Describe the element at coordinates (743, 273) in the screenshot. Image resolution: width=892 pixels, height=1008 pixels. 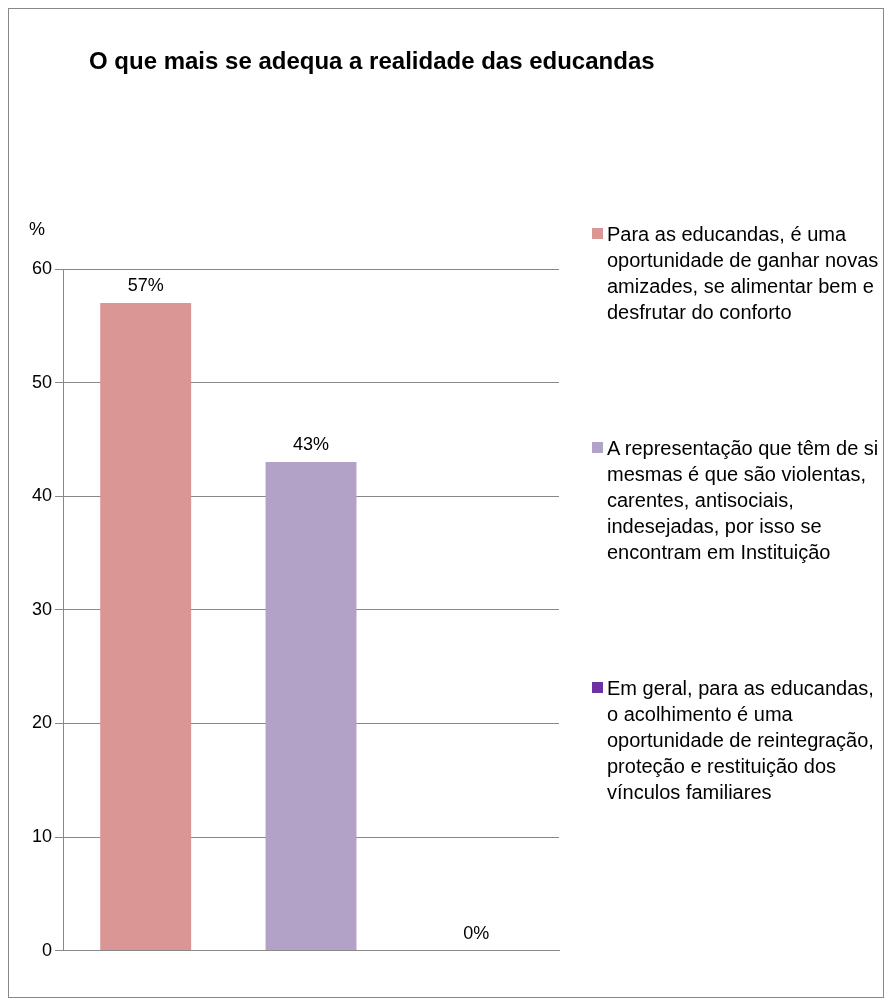
I see `legend-label: Para as educandas, é uma oportunidade de ganhar novas amizades, se alimentar bem e desfrutar do conforto` at that location.